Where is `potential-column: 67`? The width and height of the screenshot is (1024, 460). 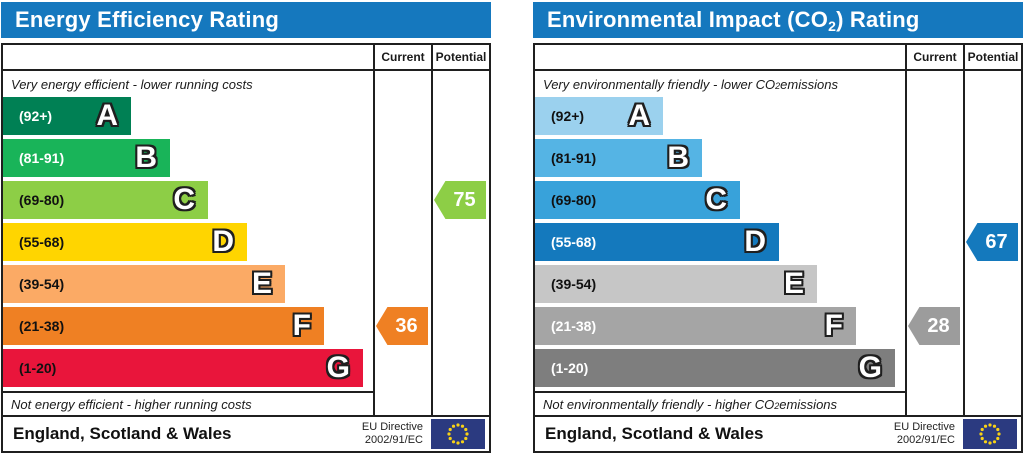 potential-column: 67 is located at coordinates (992, 243).